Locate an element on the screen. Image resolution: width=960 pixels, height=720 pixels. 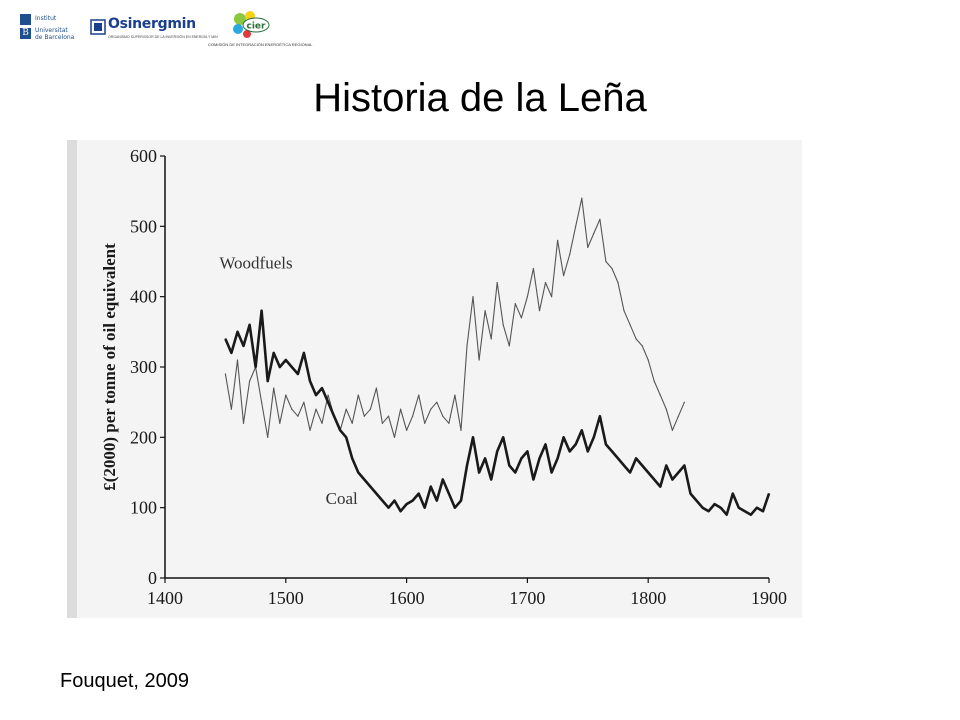
osinergmin-mark-icon is located at coordinates (98, 27).